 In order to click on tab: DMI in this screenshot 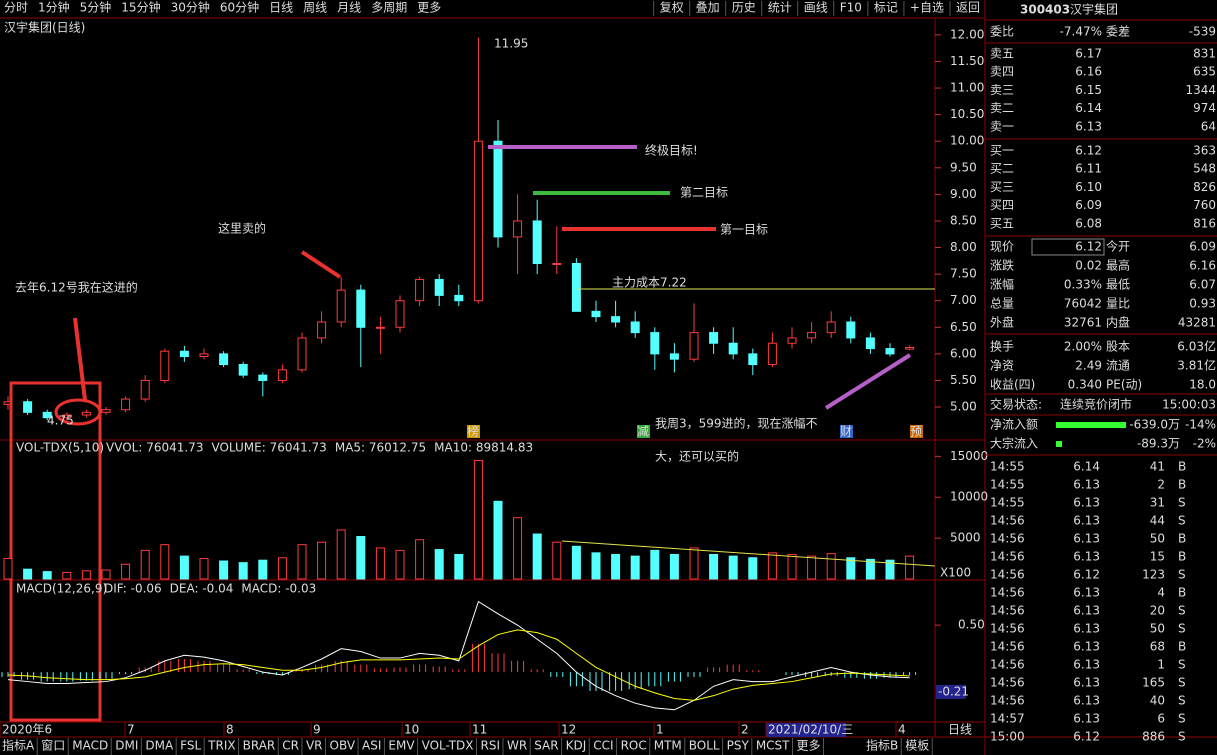, I will do `click(126, 746)`.